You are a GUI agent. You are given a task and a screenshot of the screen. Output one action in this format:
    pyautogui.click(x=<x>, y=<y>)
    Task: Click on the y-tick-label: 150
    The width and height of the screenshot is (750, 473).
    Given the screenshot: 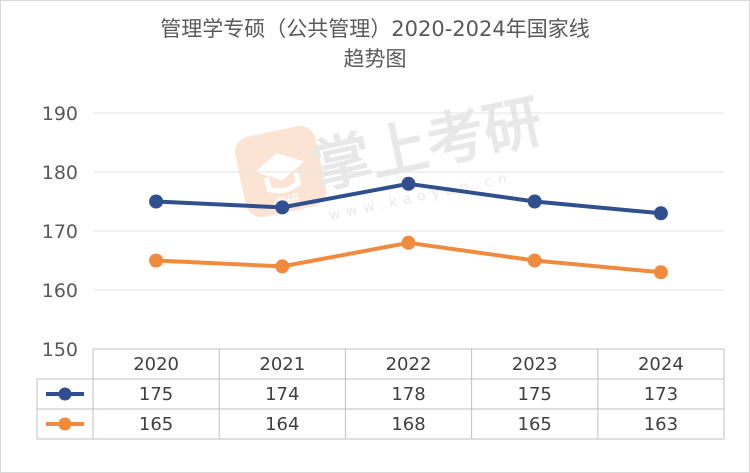 What is the action you would take?
    pyautogui.click(x=60, y=350)
    